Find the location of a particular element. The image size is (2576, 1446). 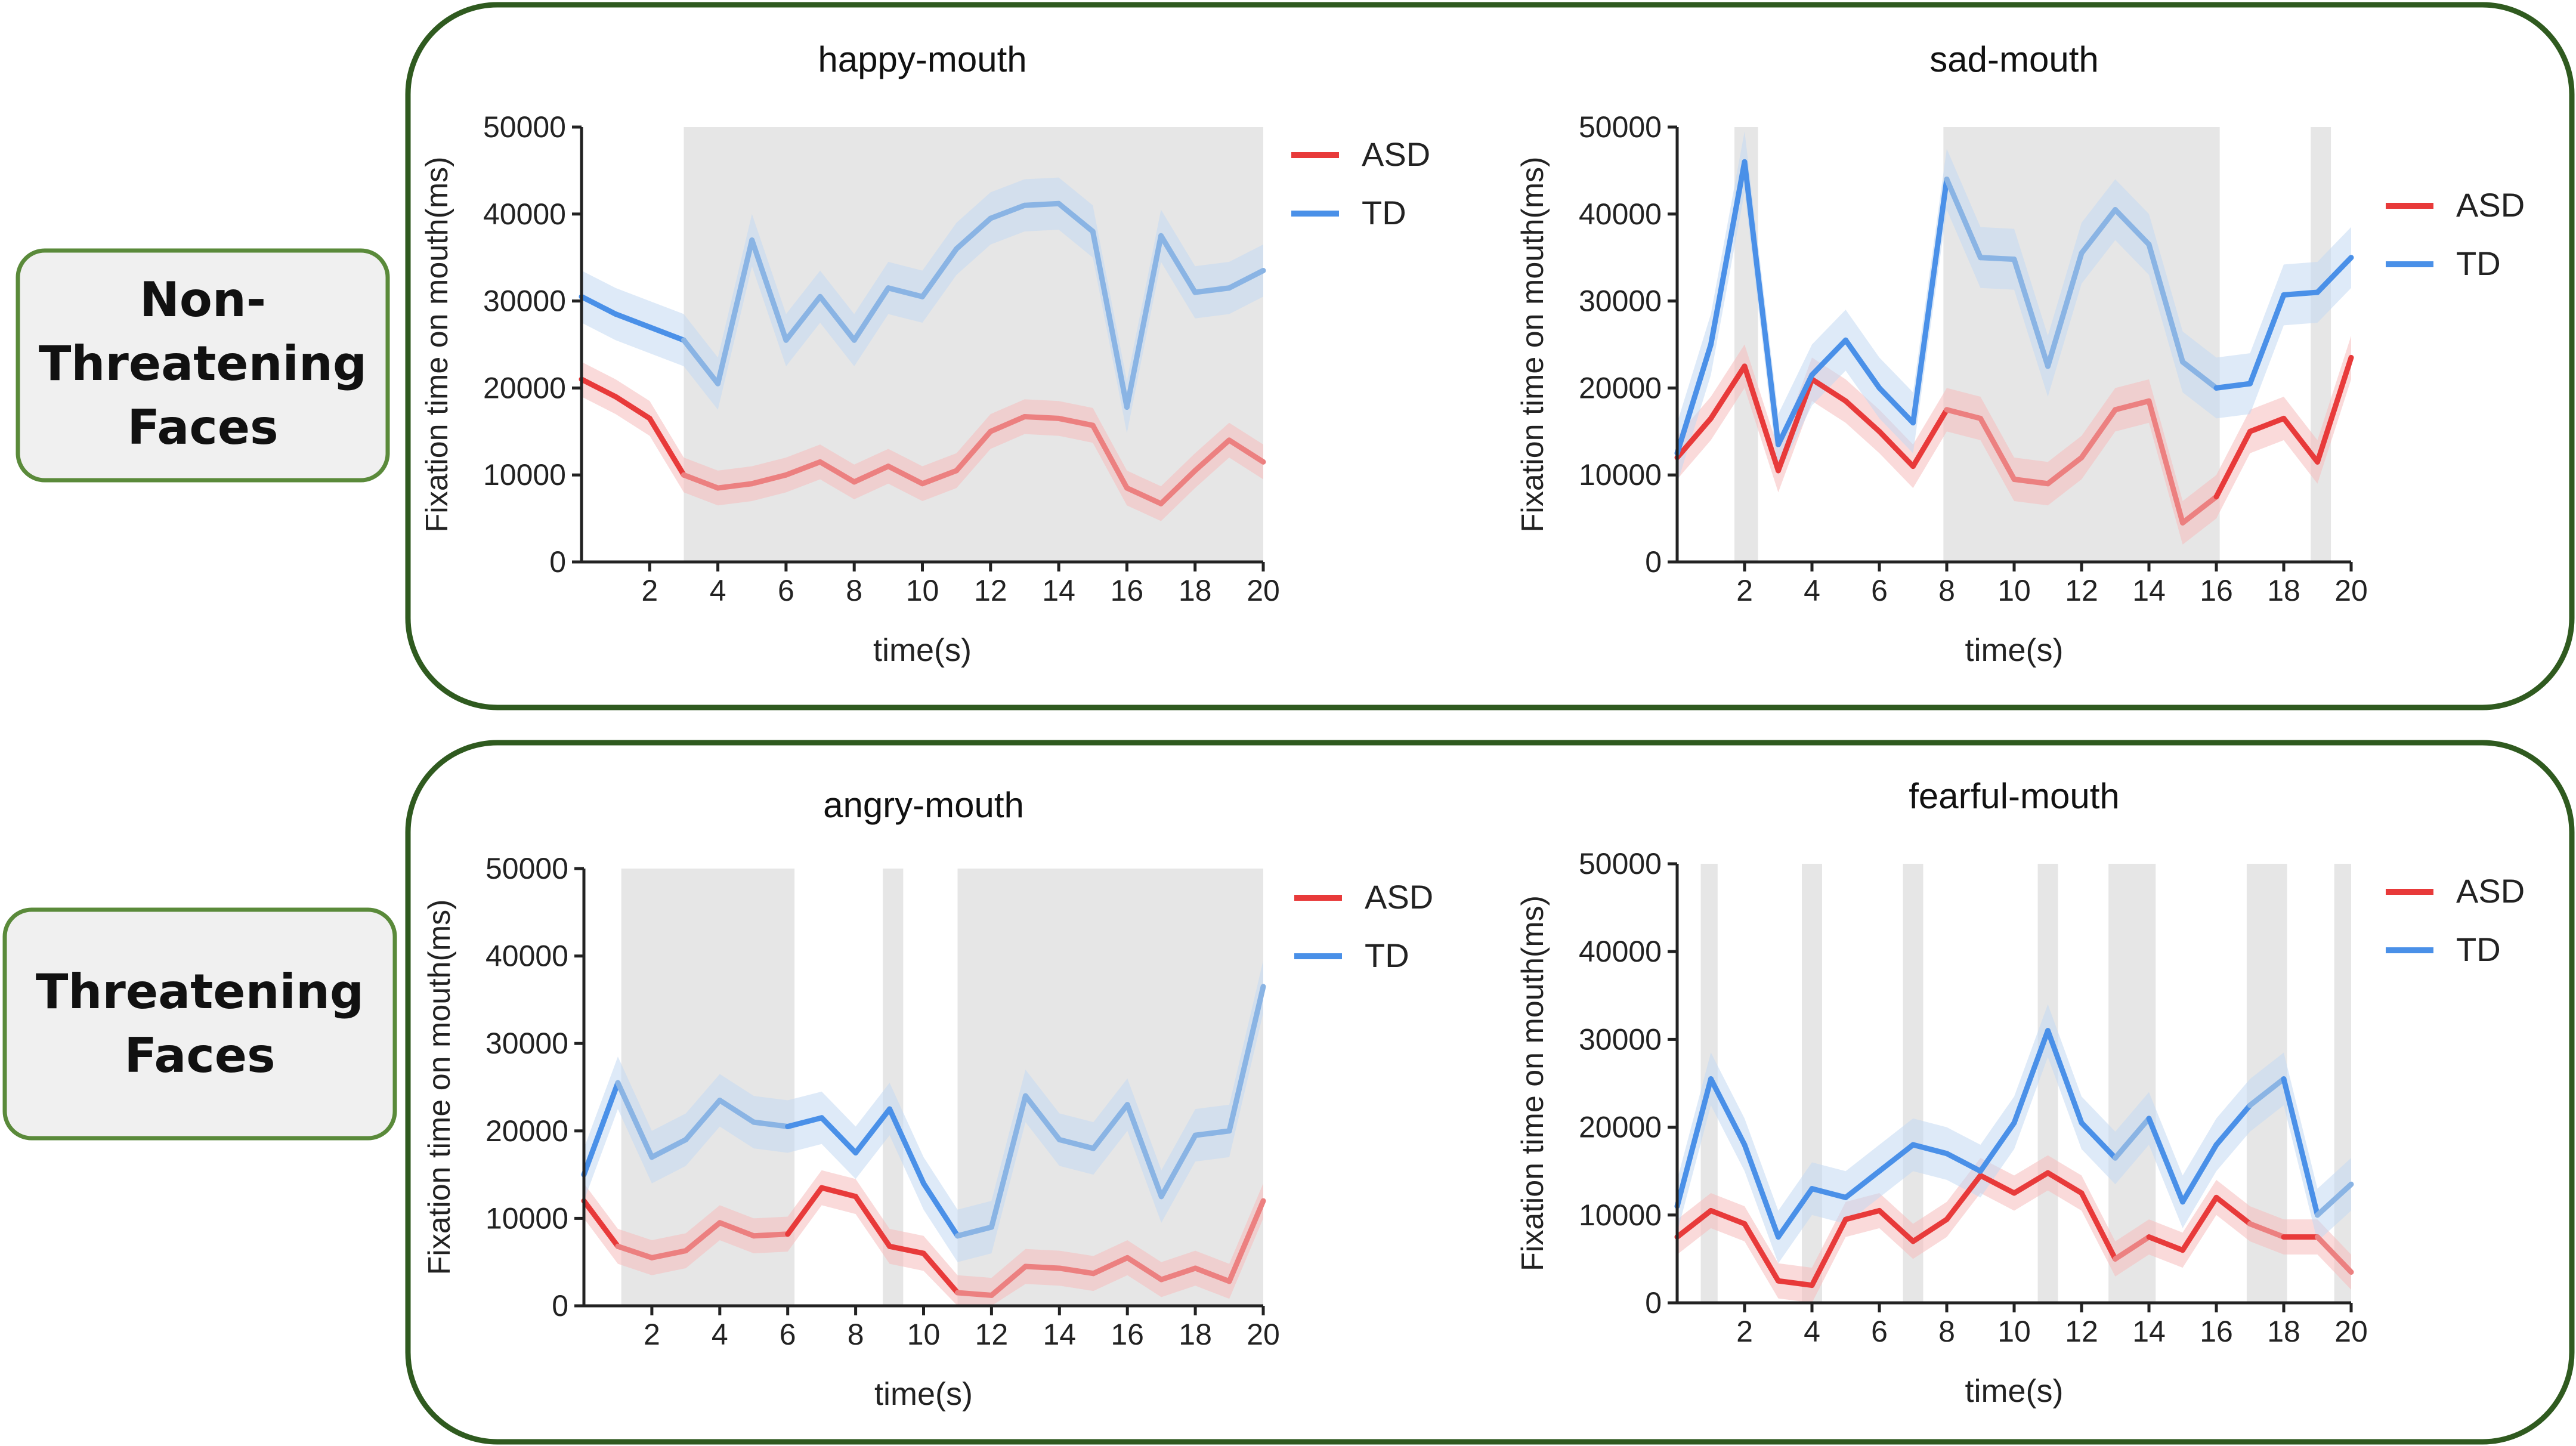

x-axis-label: time(s) is located at coordinates (2014, 1391).